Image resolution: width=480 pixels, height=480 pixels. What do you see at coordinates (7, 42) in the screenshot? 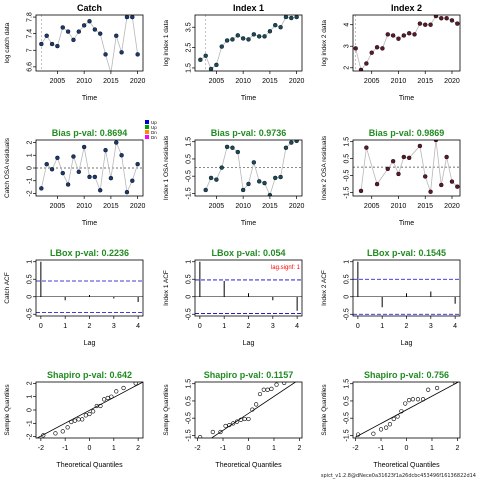
I see `catch-data-ylabel: log catch data` at bounding box center [7, 42].